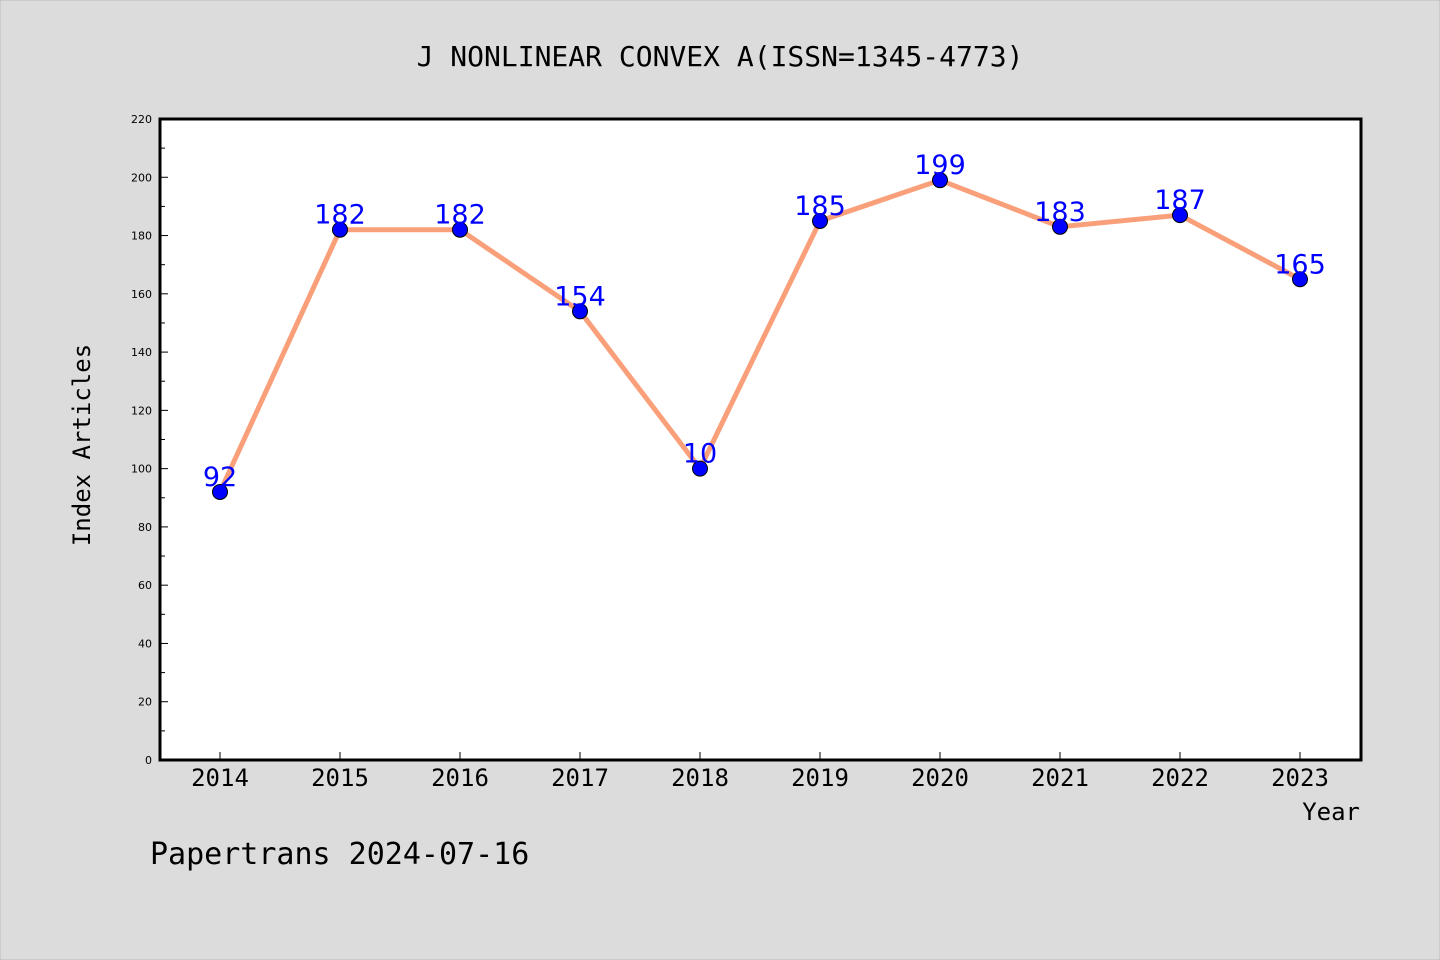 The image size is (1440, 960). I want to click on x-axis-ticks: 2014 2015 2016 2017 2018 2019 2020 2021 2022 2023, so click(760, 772).